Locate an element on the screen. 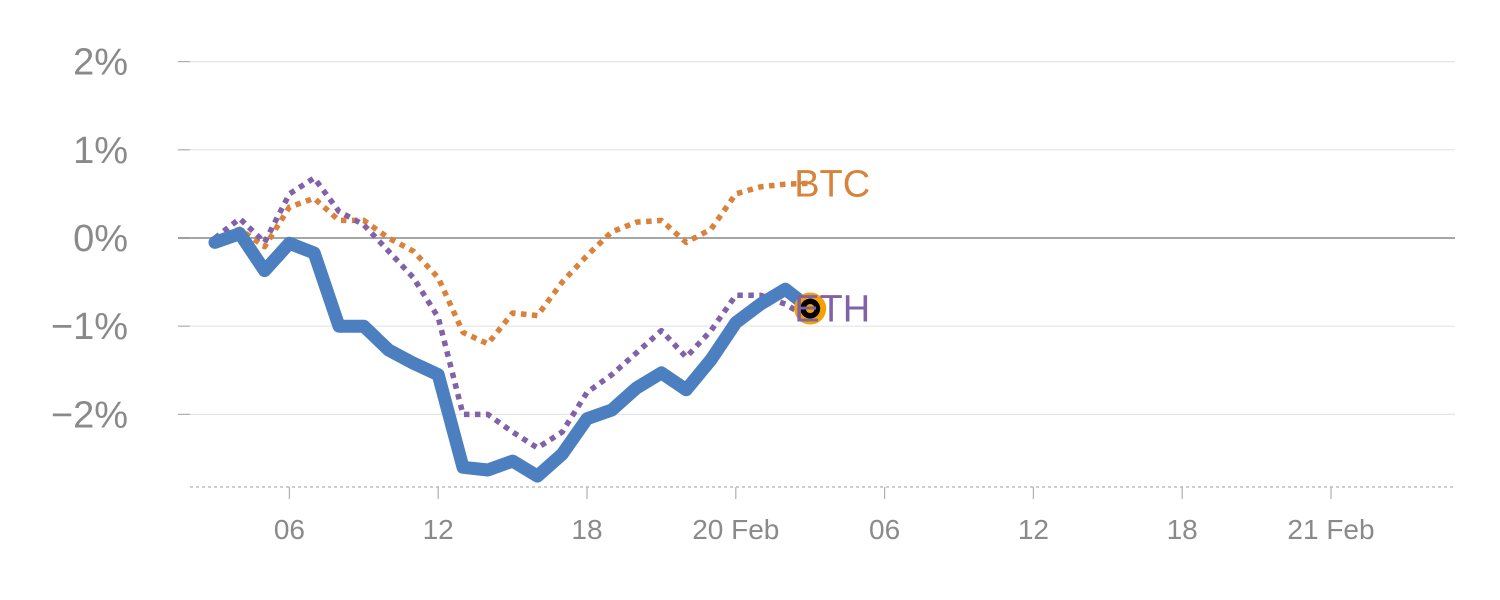 Image resolution: width=1500 pixels, height=600 pixels. y-axis: 2% 1% 0% −1% −2% is located at coordinates (89, 239).